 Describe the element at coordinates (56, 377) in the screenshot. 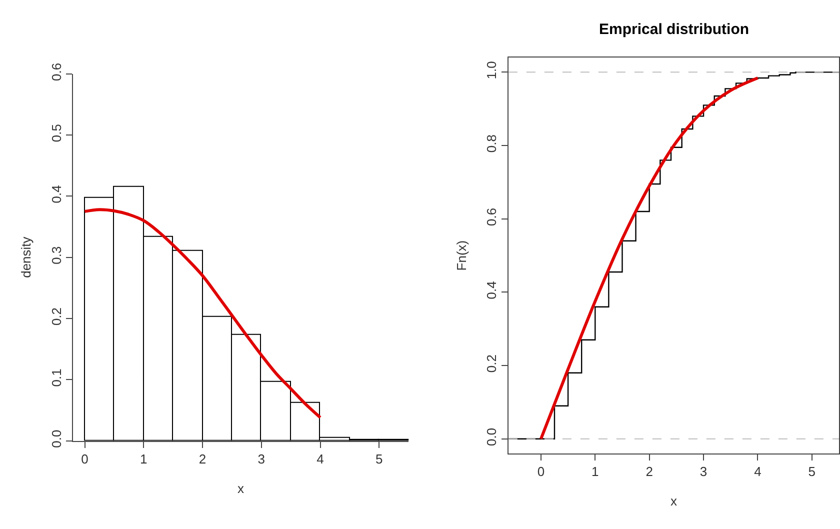

I see `y-tick-label: 0.1` at that location.